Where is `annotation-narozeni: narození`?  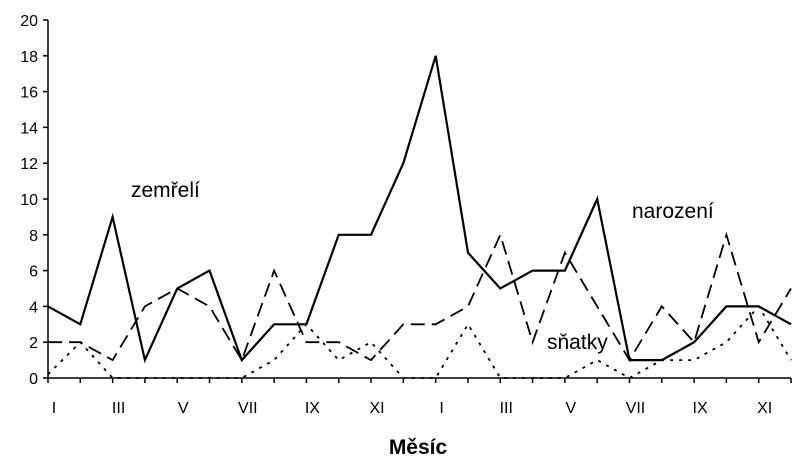
annotation-narozeni: narození is located at coordinates (673, 211).